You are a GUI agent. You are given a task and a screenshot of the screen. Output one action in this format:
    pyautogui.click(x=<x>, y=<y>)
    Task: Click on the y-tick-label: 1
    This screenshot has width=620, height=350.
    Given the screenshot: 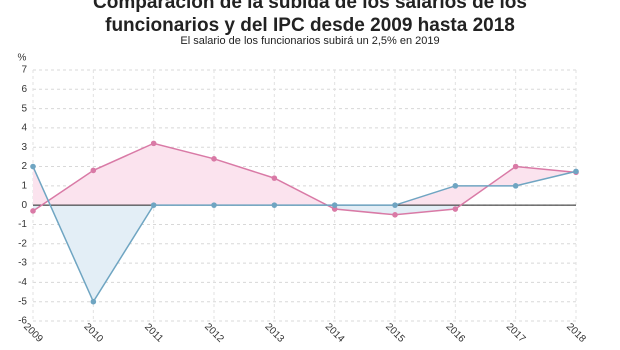 What is the action you would take?
    pyautogui.click(x=24, y=185)
    